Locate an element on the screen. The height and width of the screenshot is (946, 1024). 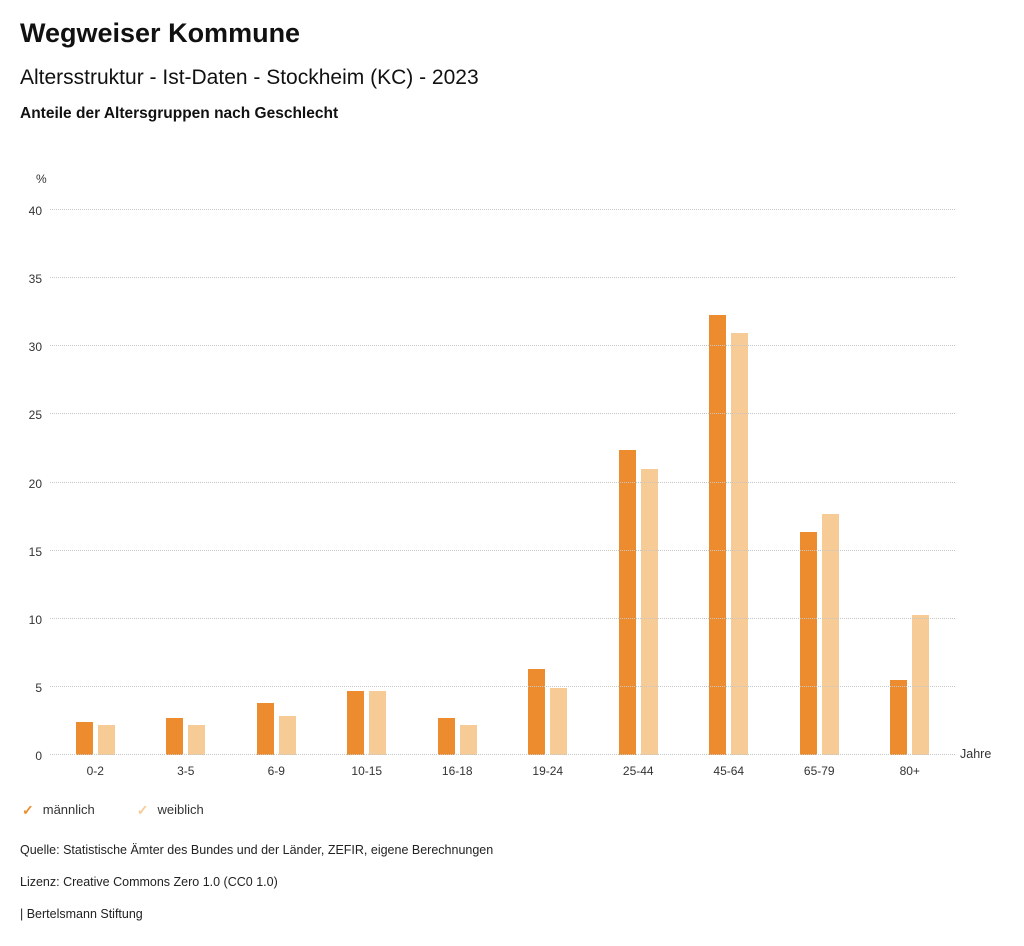
x-tick-label-6-9: 6-9 is located at coordinates (276, 771).